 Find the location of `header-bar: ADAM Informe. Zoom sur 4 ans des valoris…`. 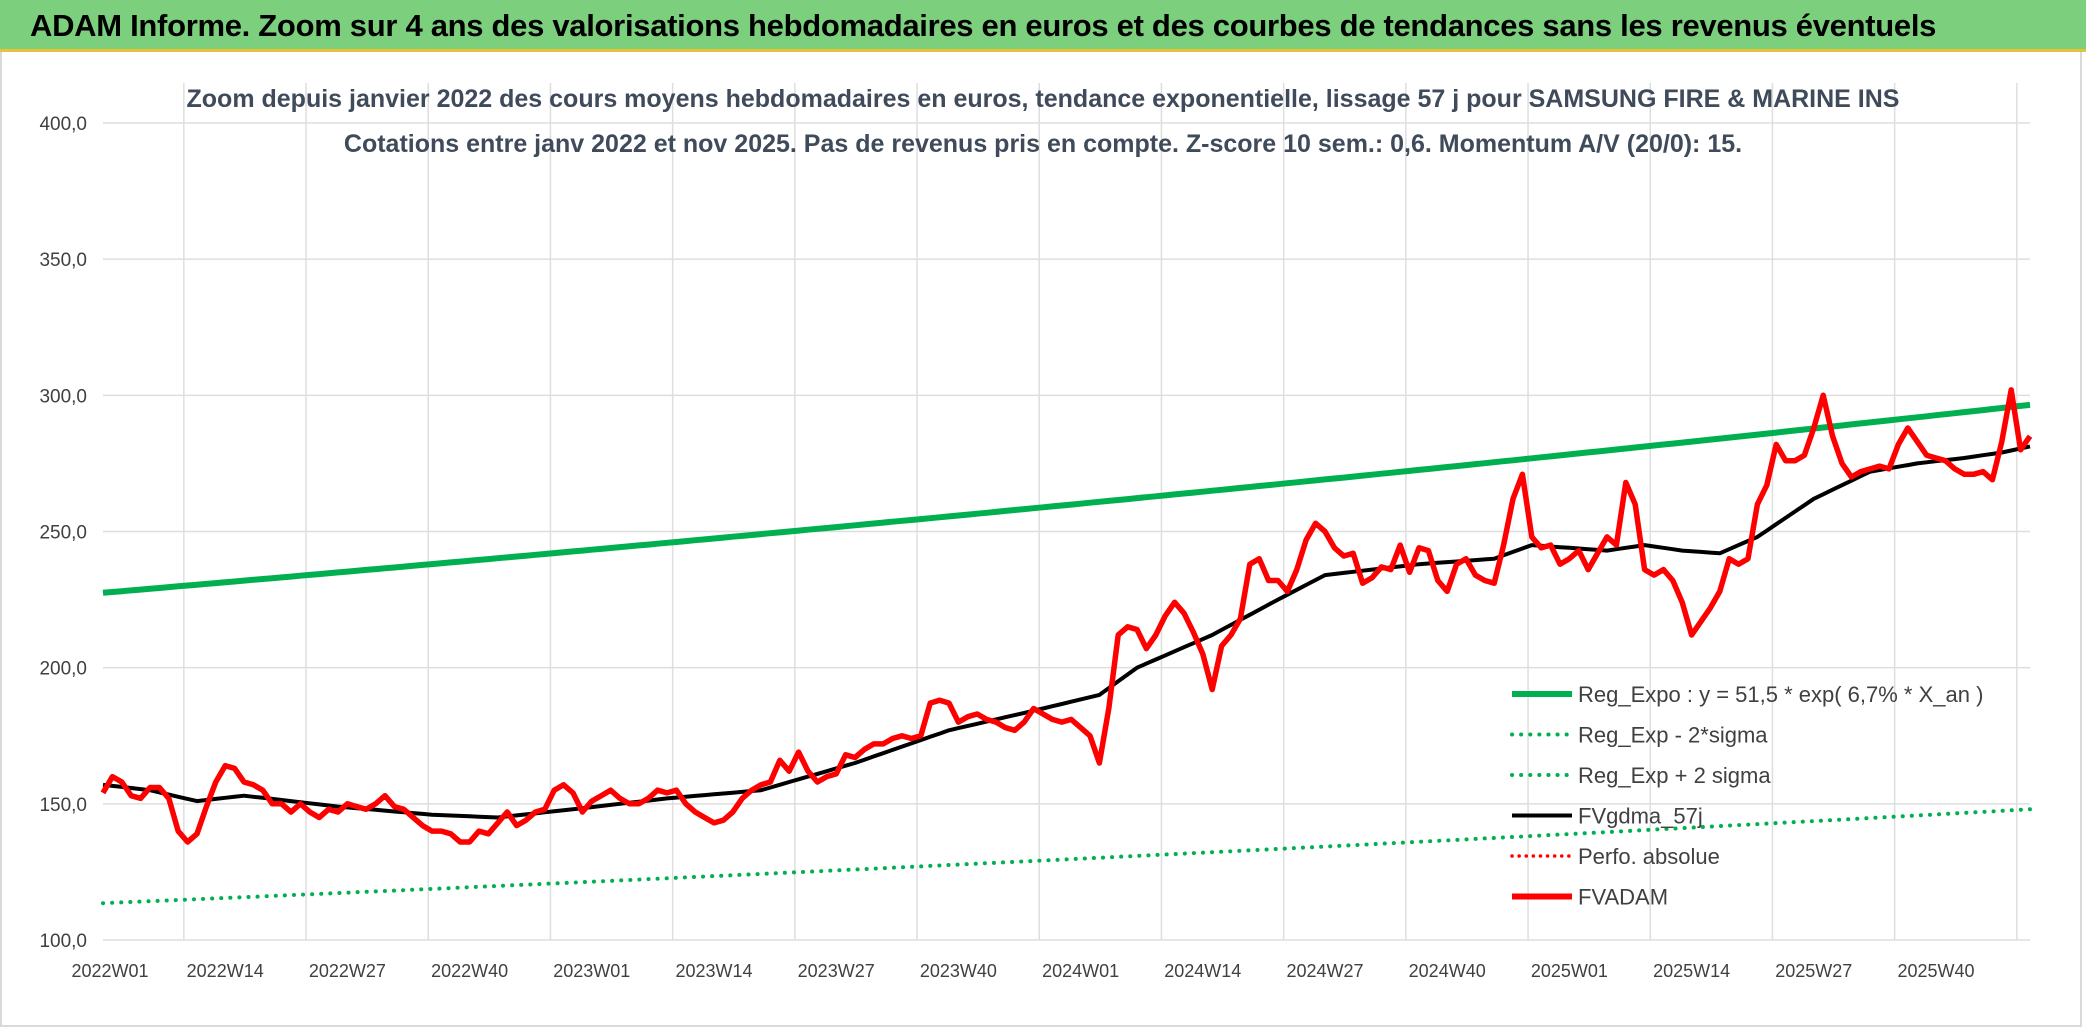

header-bar: ADAM Informe. Zoom sur 4 ans des valoris… is located at coordinates (1043, 26).